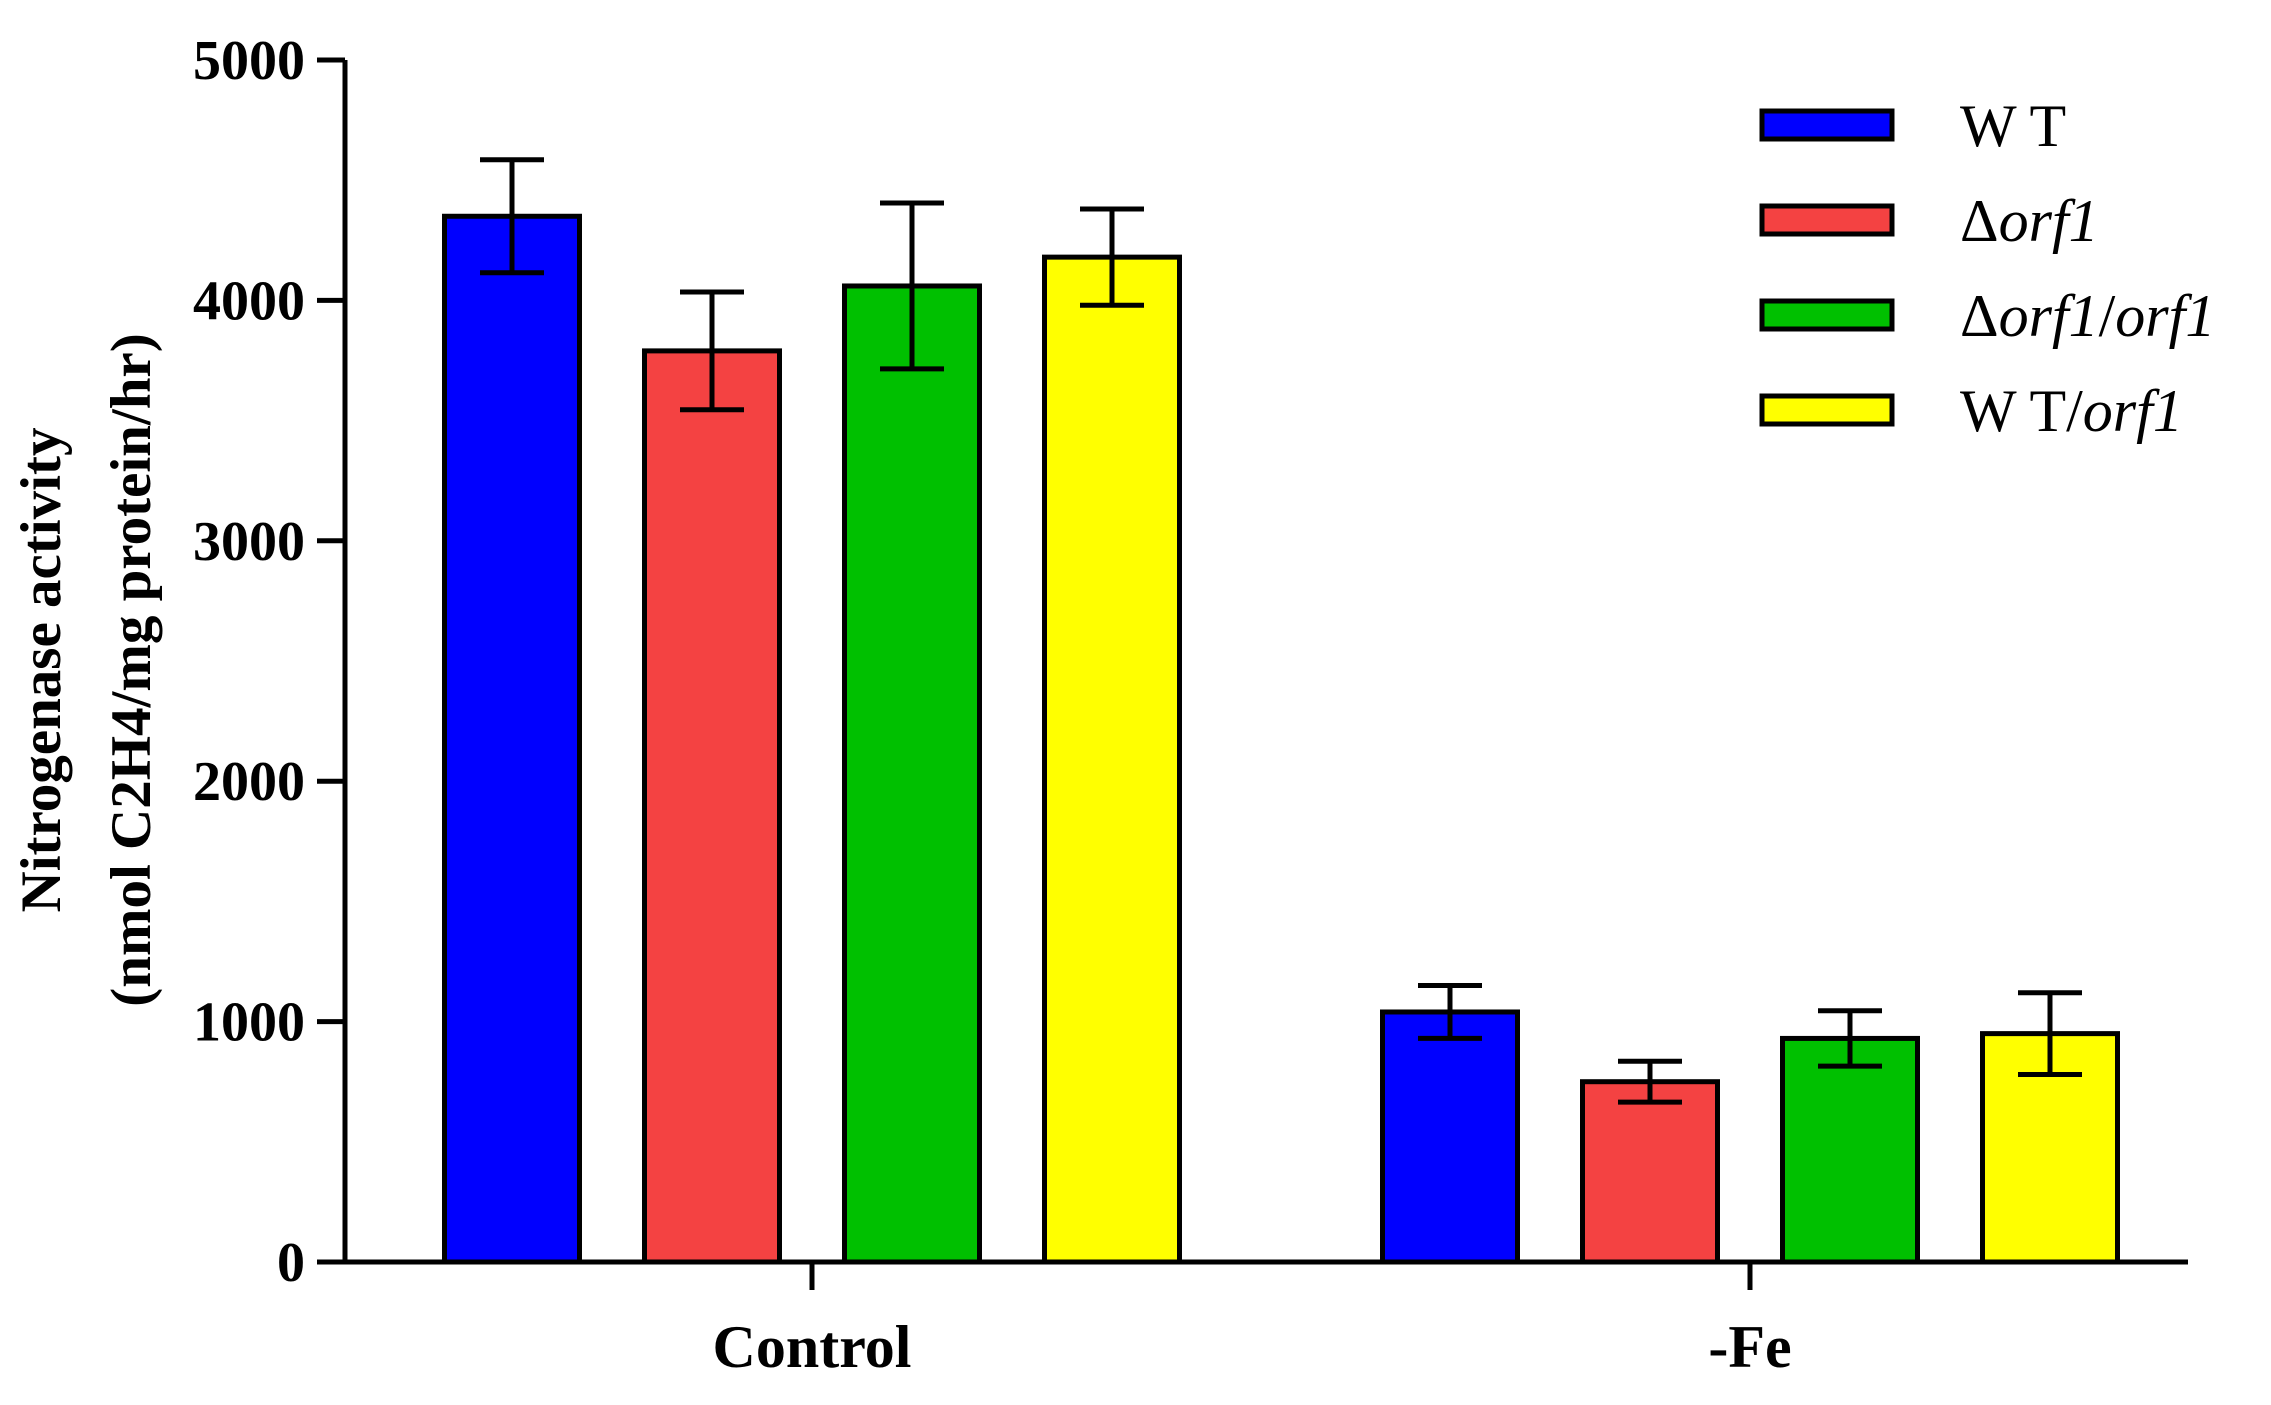  What do you see at coordinates (1749, 1347) in the screenshot?
I see `x-tick-label: -Fe` at bounding box center [1749, 1347].